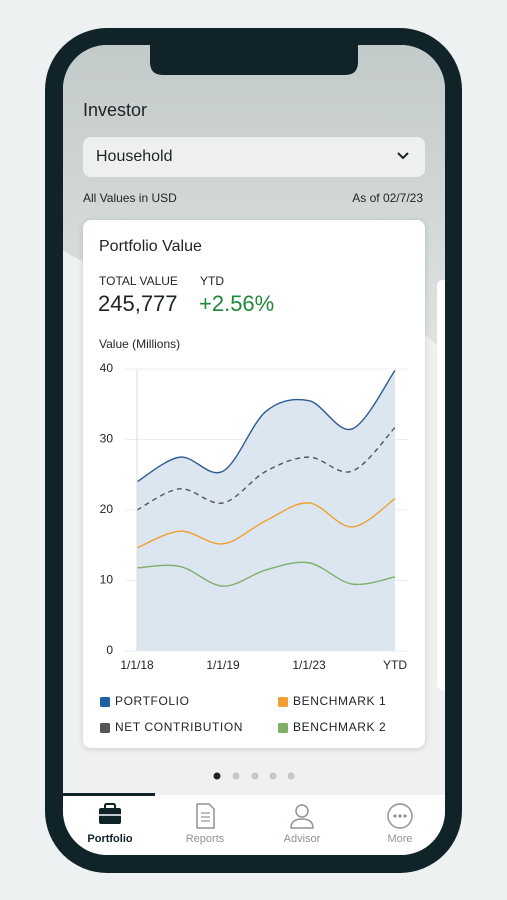 Image resolution: width=507 pixels, height=900 pixels. What do you see at coordinates (387, 198) in the screenshot?
I see `as-of: As of 02/7/23` at bounding box center [387, 198].